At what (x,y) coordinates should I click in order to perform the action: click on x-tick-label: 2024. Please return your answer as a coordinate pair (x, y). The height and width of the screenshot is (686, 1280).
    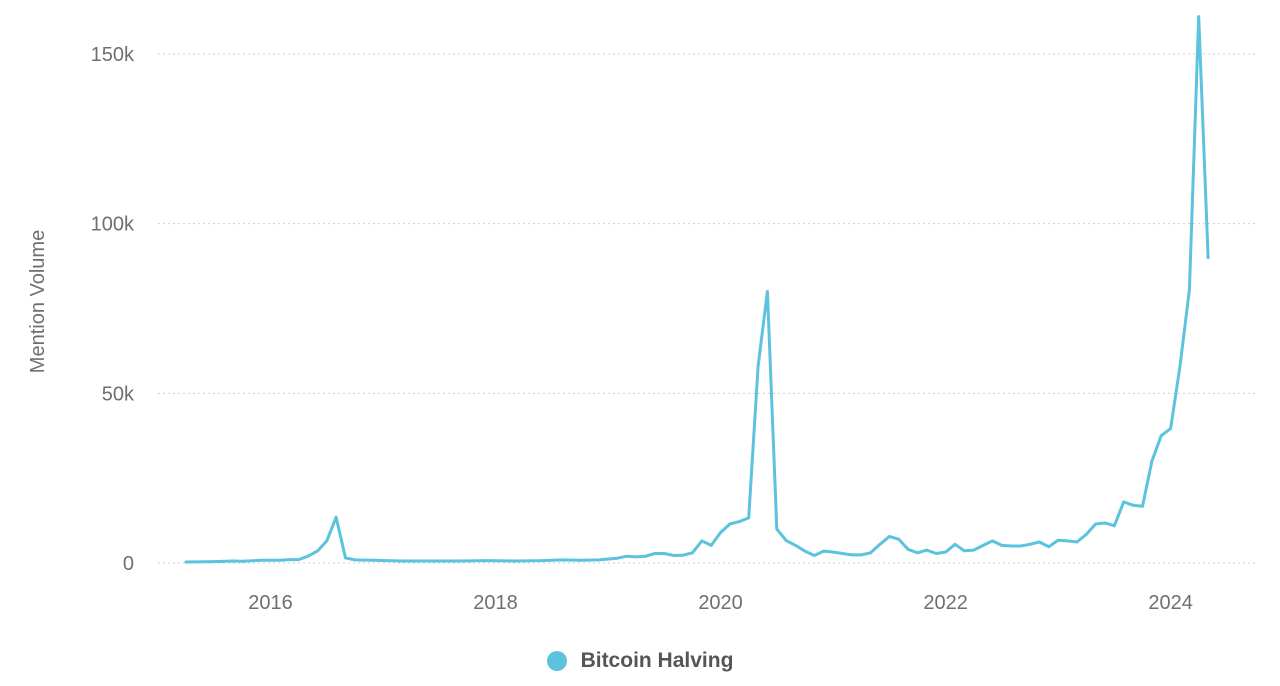
    Looking at the image, I should click on (1170, 603).